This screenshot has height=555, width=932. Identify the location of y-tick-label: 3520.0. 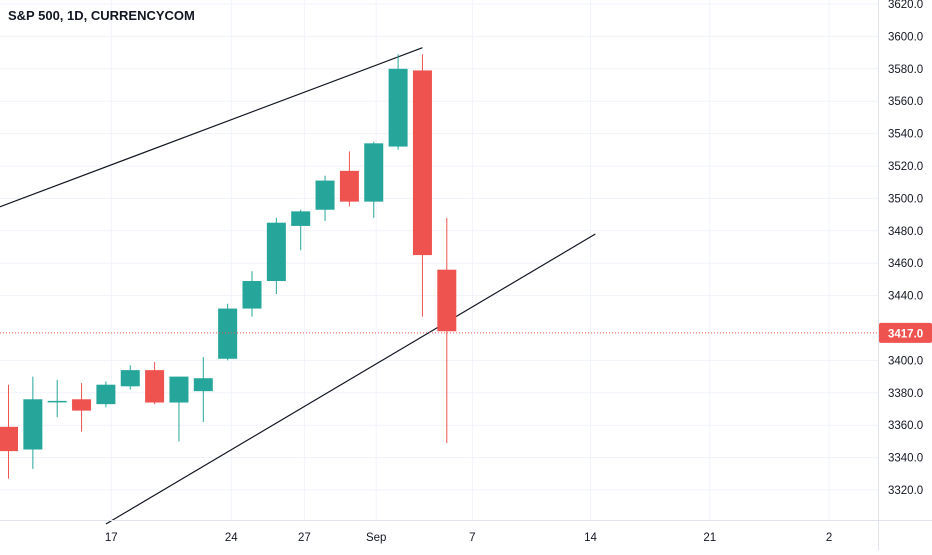
(905, 167).